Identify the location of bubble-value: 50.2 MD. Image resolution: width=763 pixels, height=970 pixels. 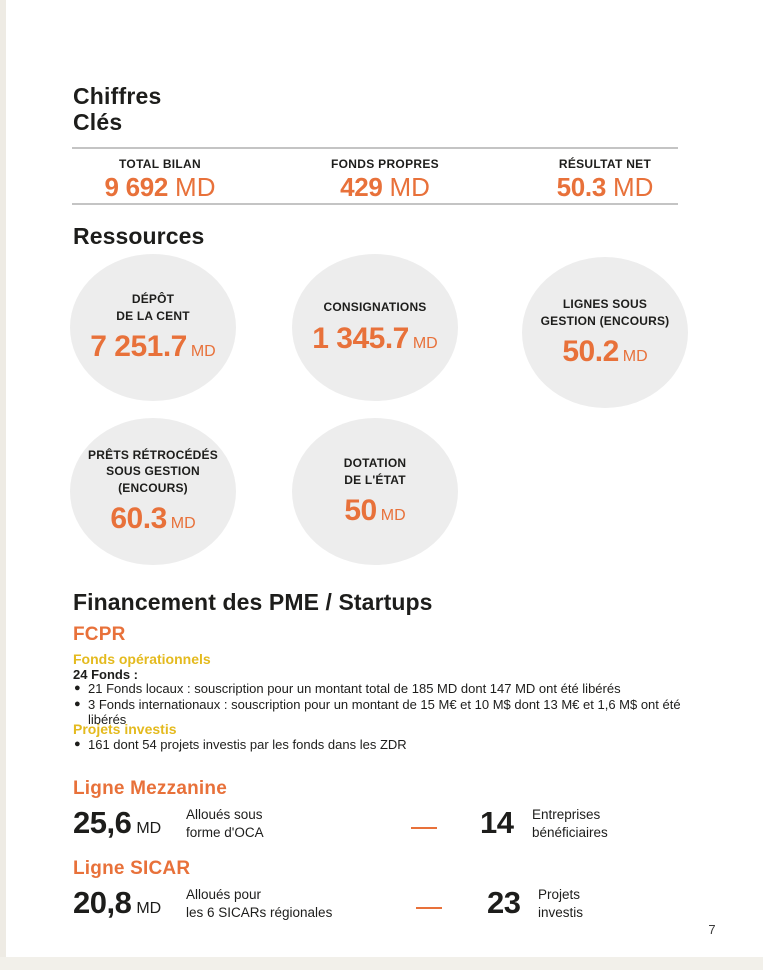
(604, 352).